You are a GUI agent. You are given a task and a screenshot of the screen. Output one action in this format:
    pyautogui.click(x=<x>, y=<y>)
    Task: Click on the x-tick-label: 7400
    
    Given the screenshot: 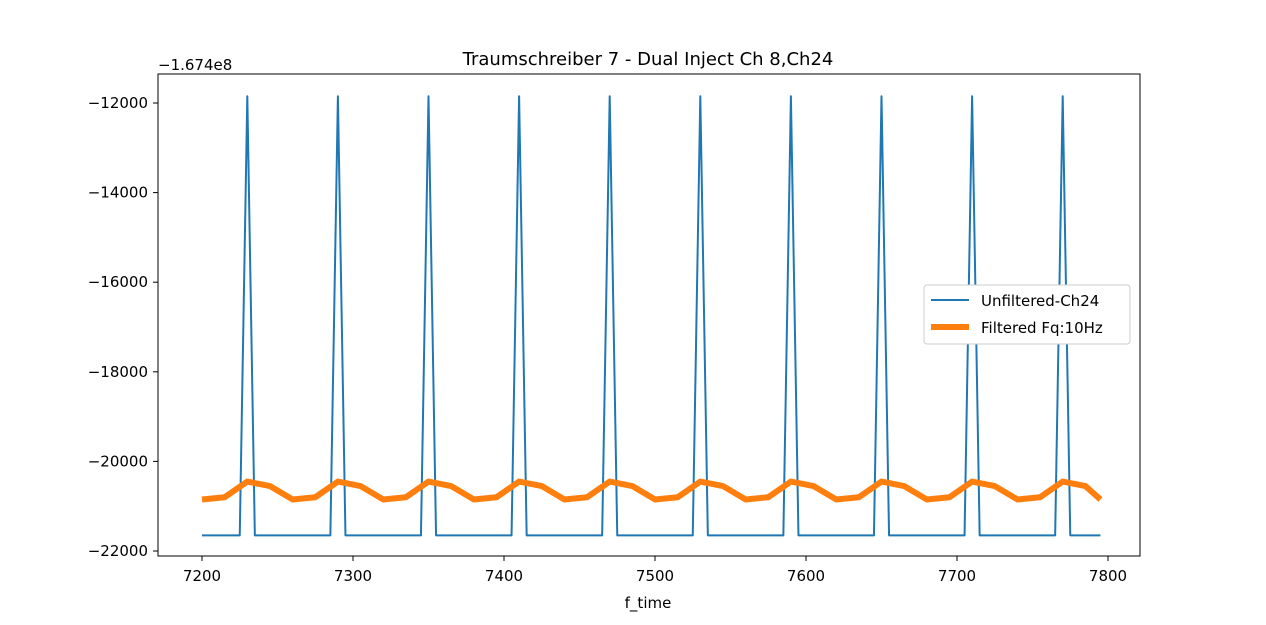 What is the action you would take?
    pyautogui.click(x=504, y=576)
    